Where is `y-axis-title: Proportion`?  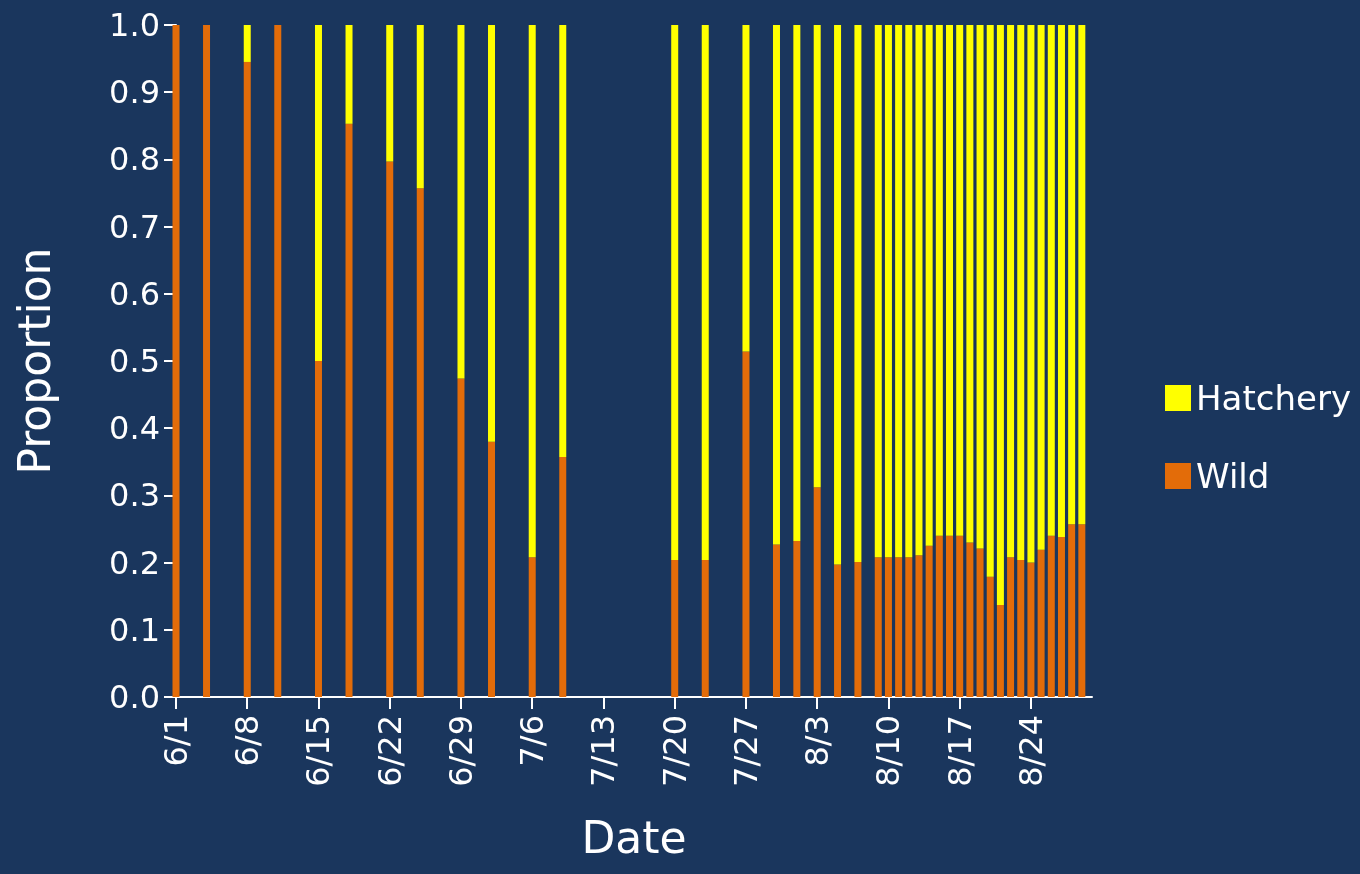
y-axis-title: Proportion is located at coordinates (34, 361).